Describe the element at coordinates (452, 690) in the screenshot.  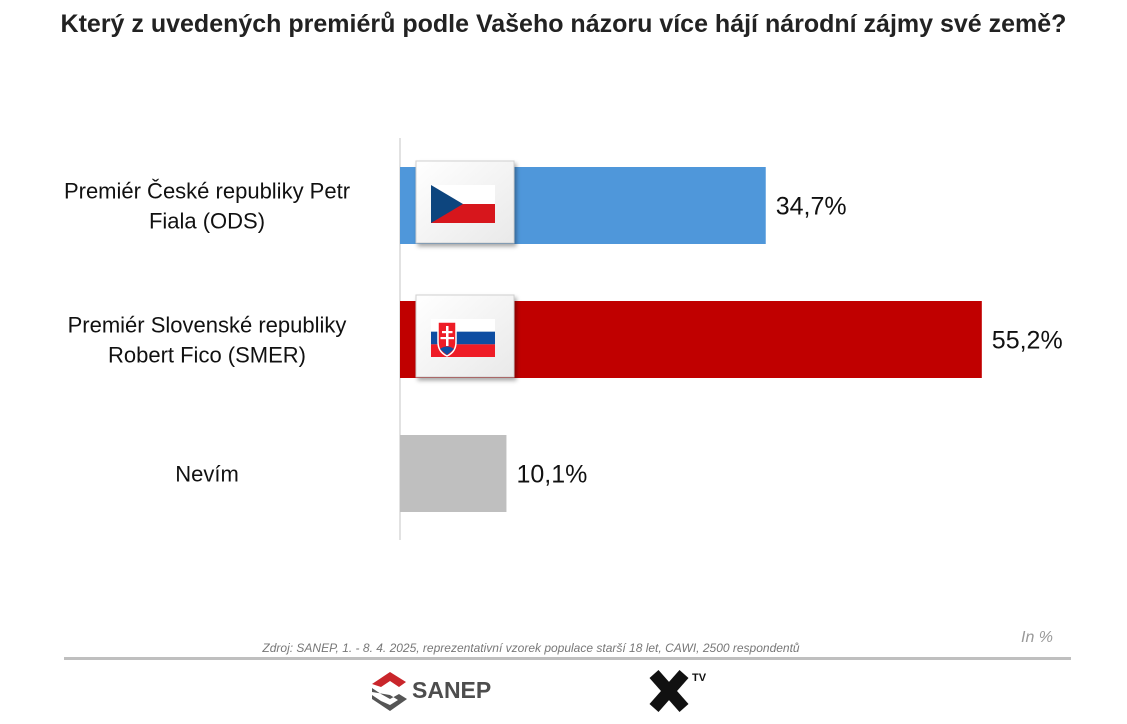
I see `sanep-logo-text: SANEP` at that location.